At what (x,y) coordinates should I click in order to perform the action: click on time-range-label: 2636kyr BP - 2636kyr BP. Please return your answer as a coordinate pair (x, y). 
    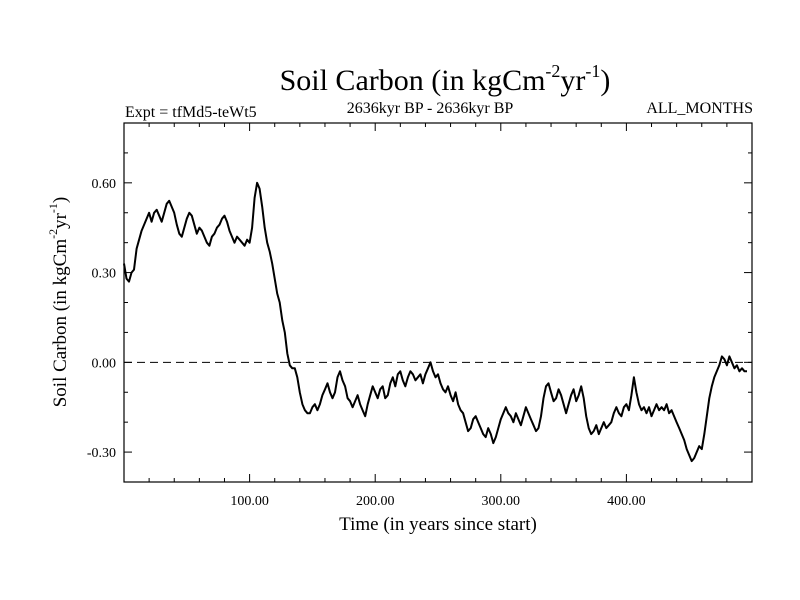
    Looking at the image, I should click on (430, 108).